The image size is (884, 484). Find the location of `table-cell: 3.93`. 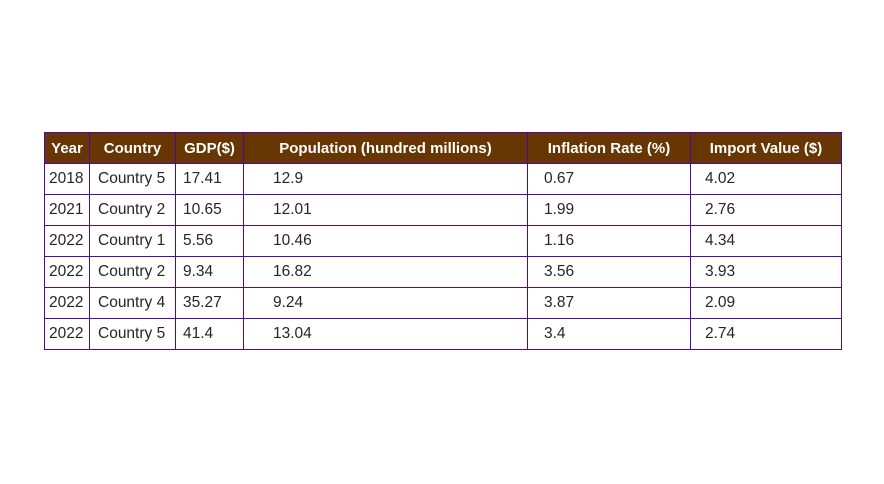

table-cell: 3.93 is located at coordinates (766, 272).